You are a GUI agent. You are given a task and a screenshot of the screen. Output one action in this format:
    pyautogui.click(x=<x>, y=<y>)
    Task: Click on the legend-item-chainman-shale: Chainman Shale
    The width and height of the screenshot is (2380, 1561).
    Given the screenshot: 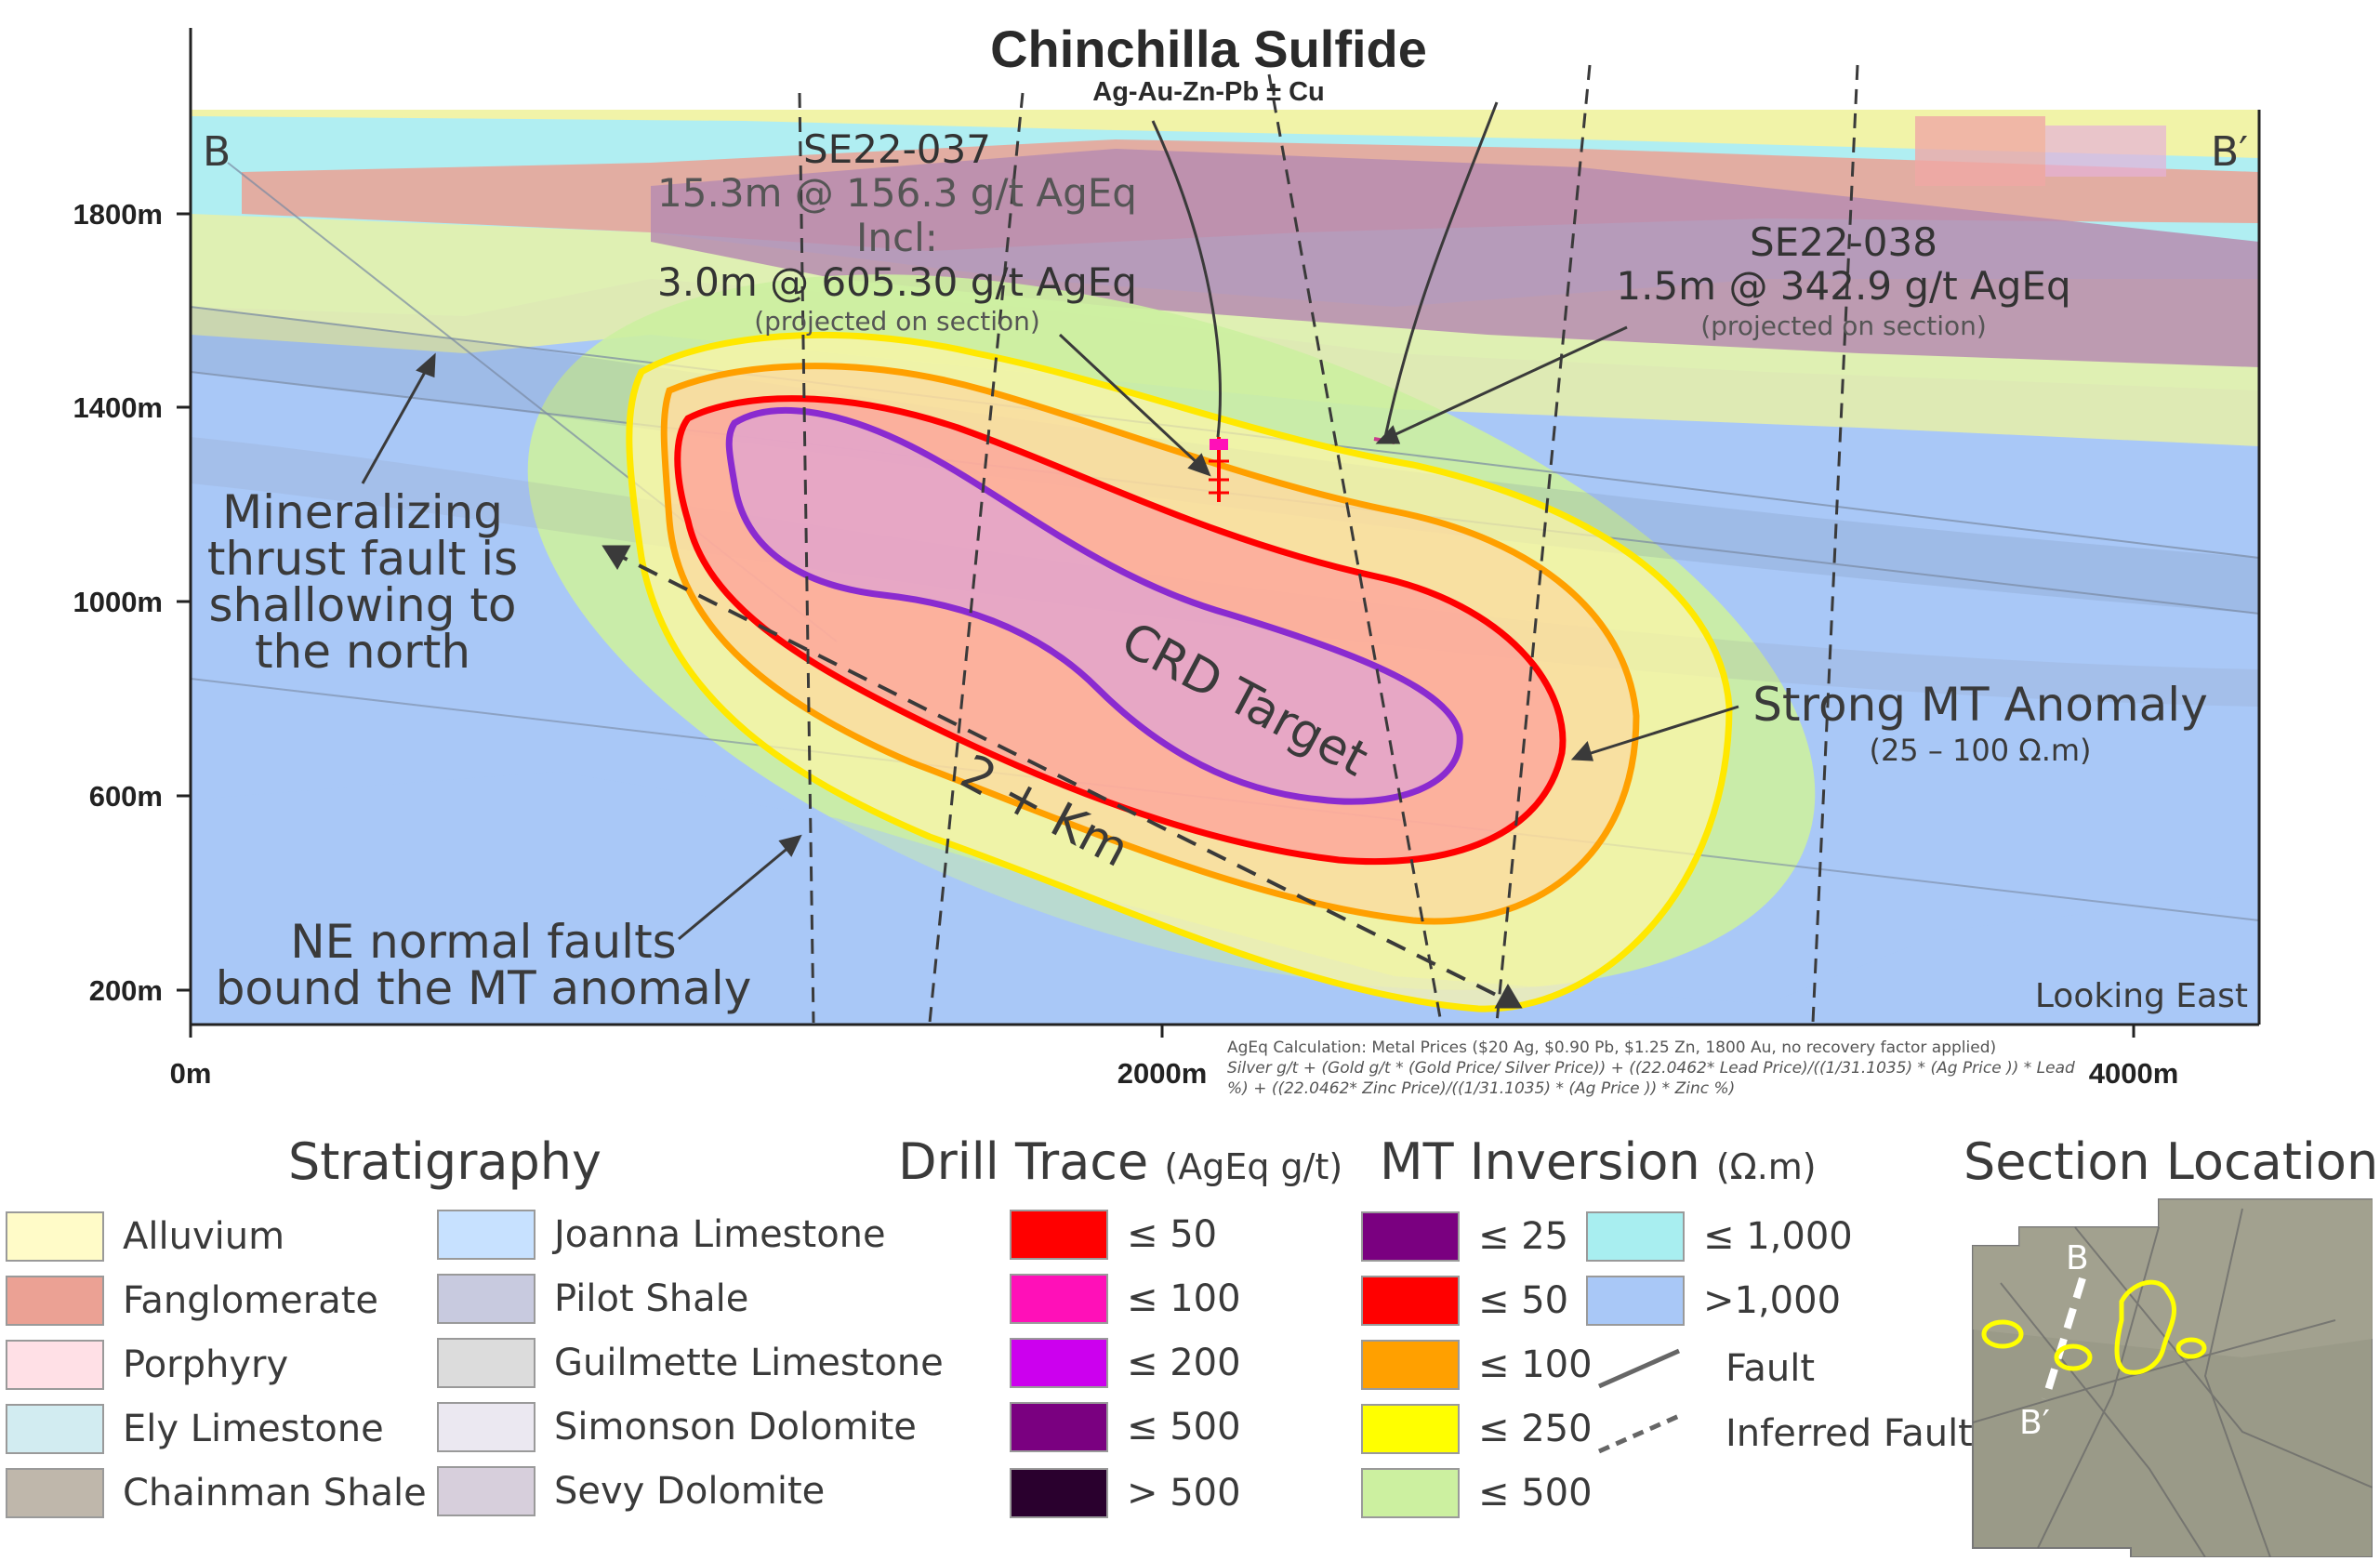 What is the action you would take?
    pyautogui.click(x=216, y=1493)
    